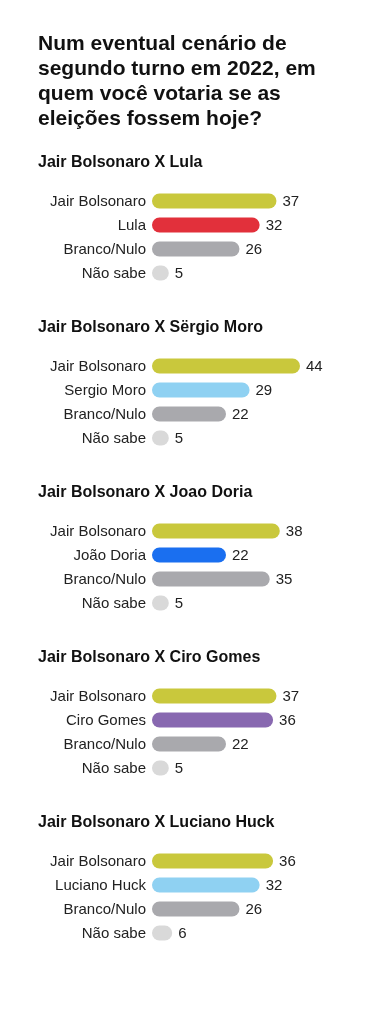 Image resolution: width=387 pixels, height=1024 pixels. What do you see at coordinates (314, 366) in the screenshot?
I see `data-label: 44` at bounding box center [314, 366].